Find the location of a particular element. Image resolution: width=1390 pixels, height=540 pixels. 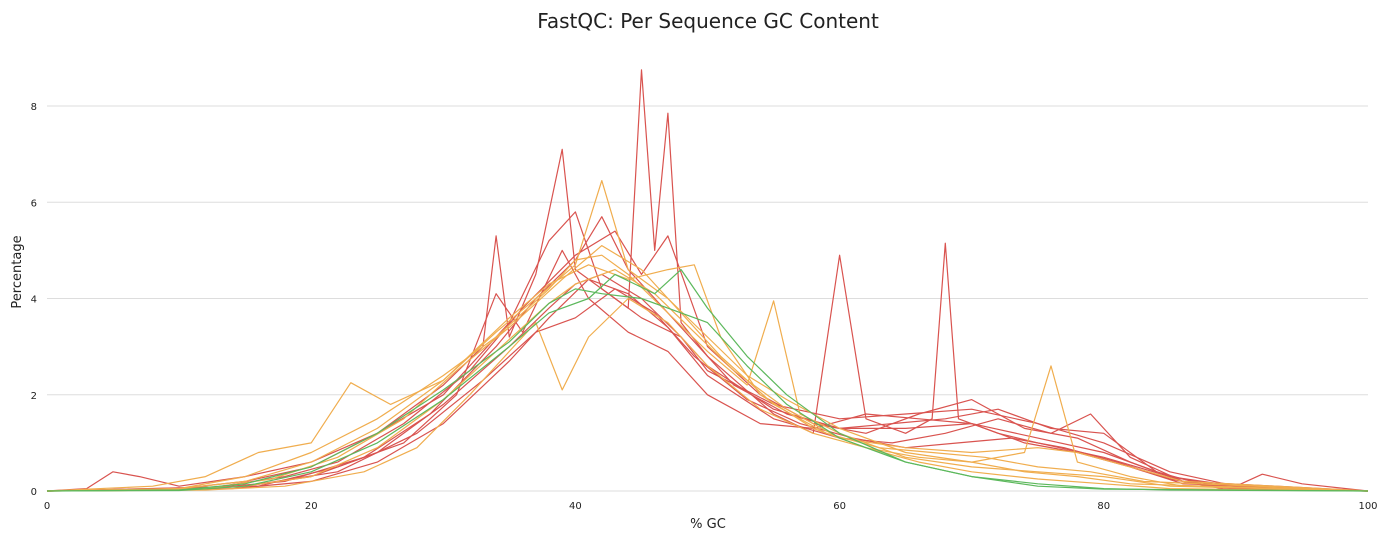

x-axis-label: % GC is located at coordinates (708, 524).